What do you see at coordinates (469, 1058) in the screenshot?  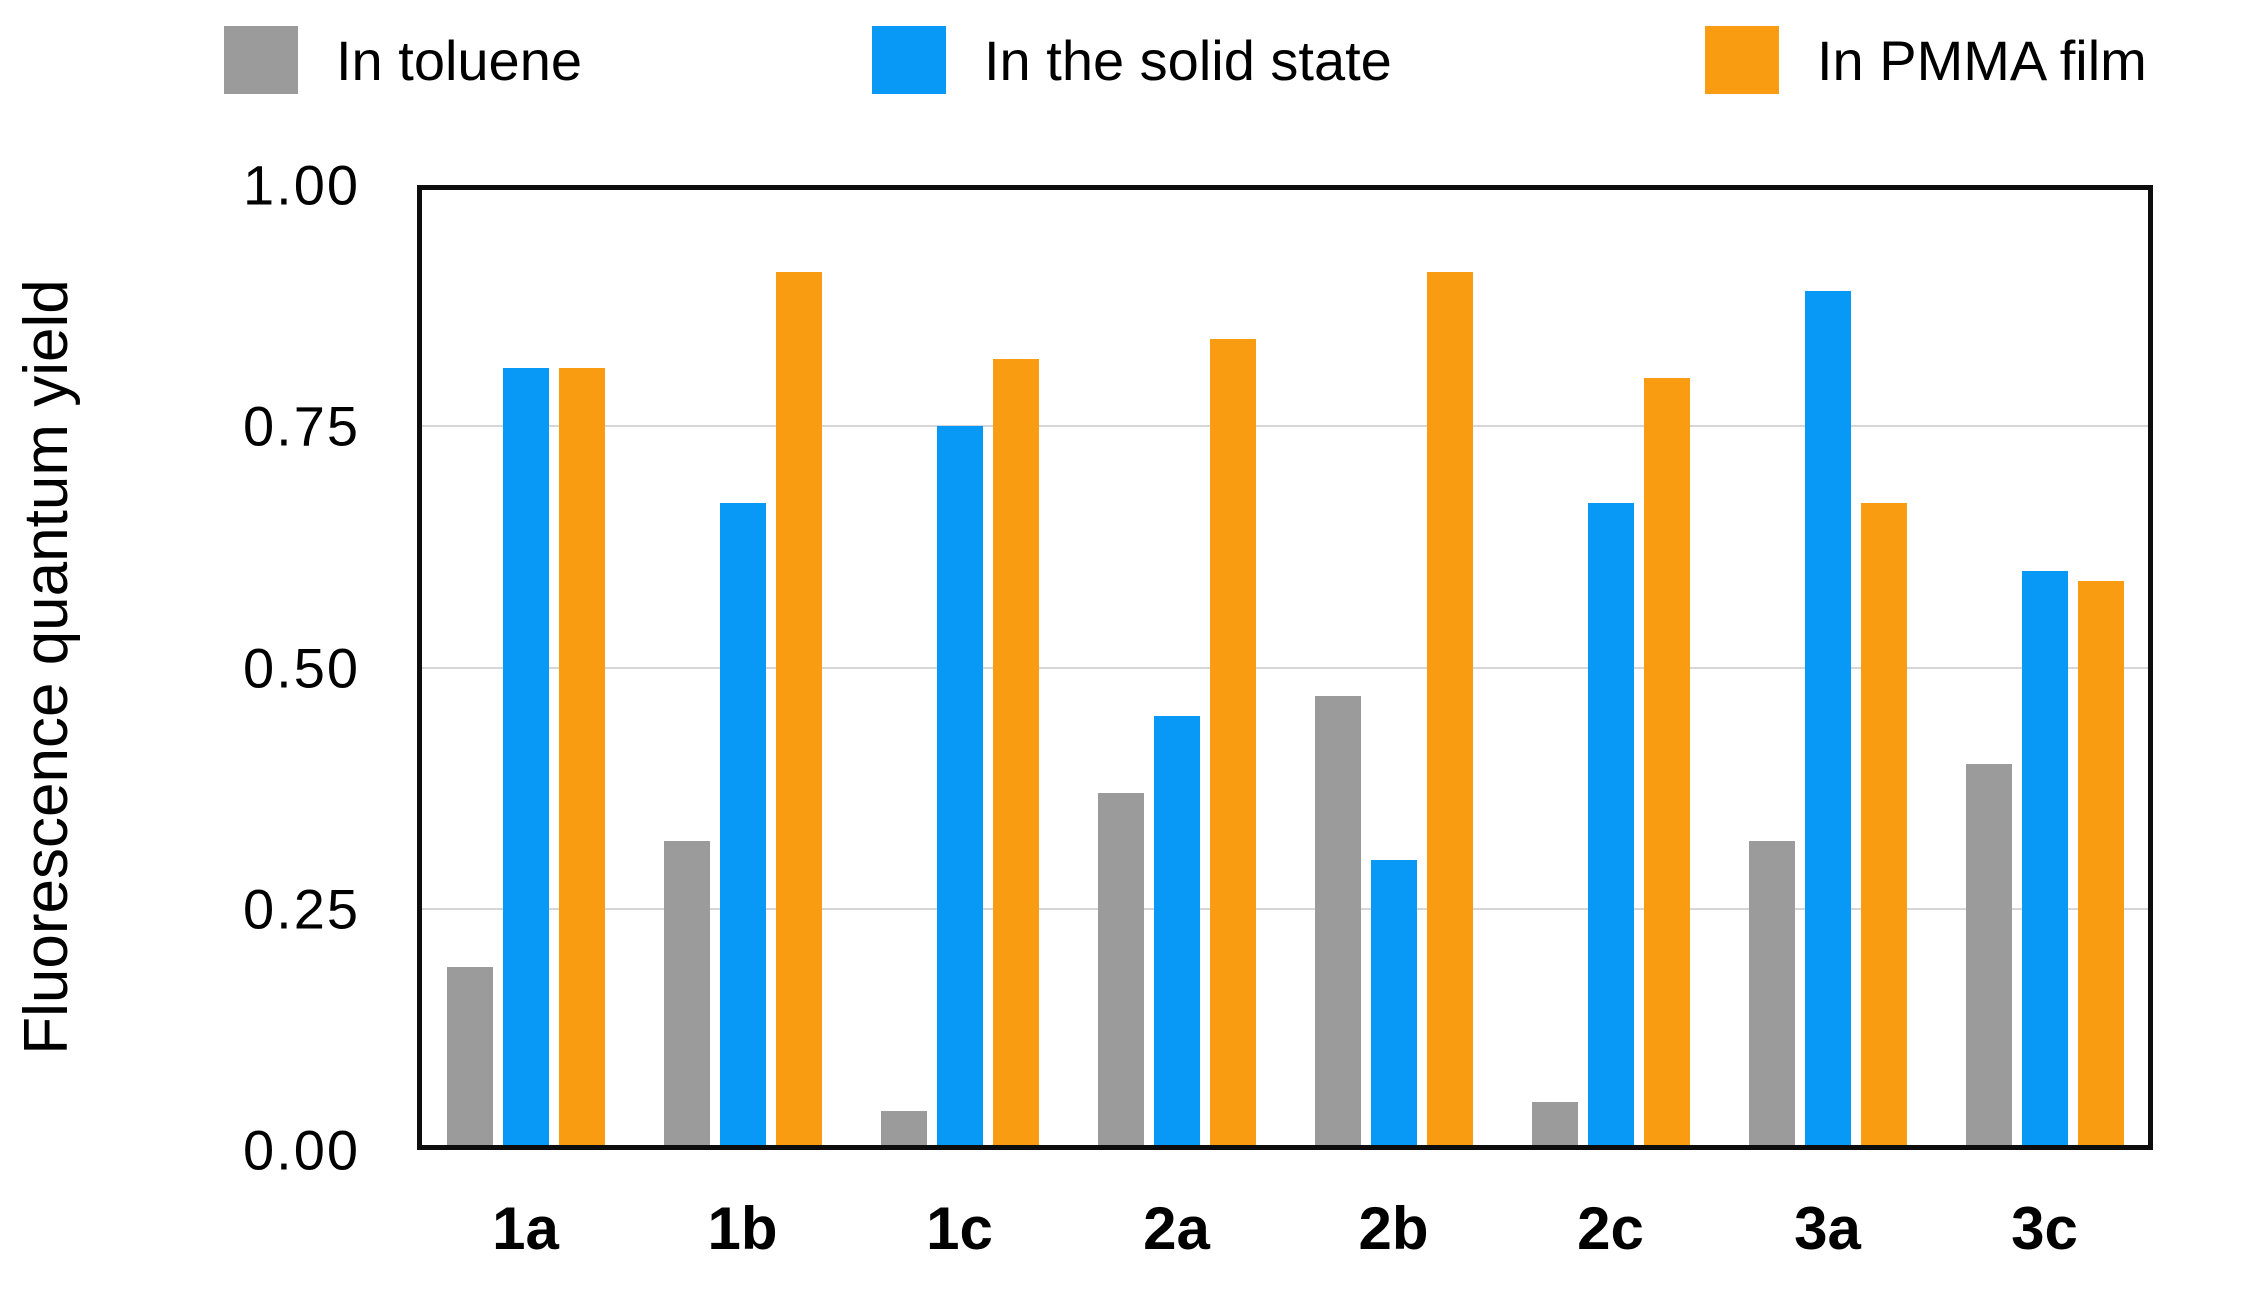 I see `bar-1a-in-toluene` at bounding box center [469, 1058].